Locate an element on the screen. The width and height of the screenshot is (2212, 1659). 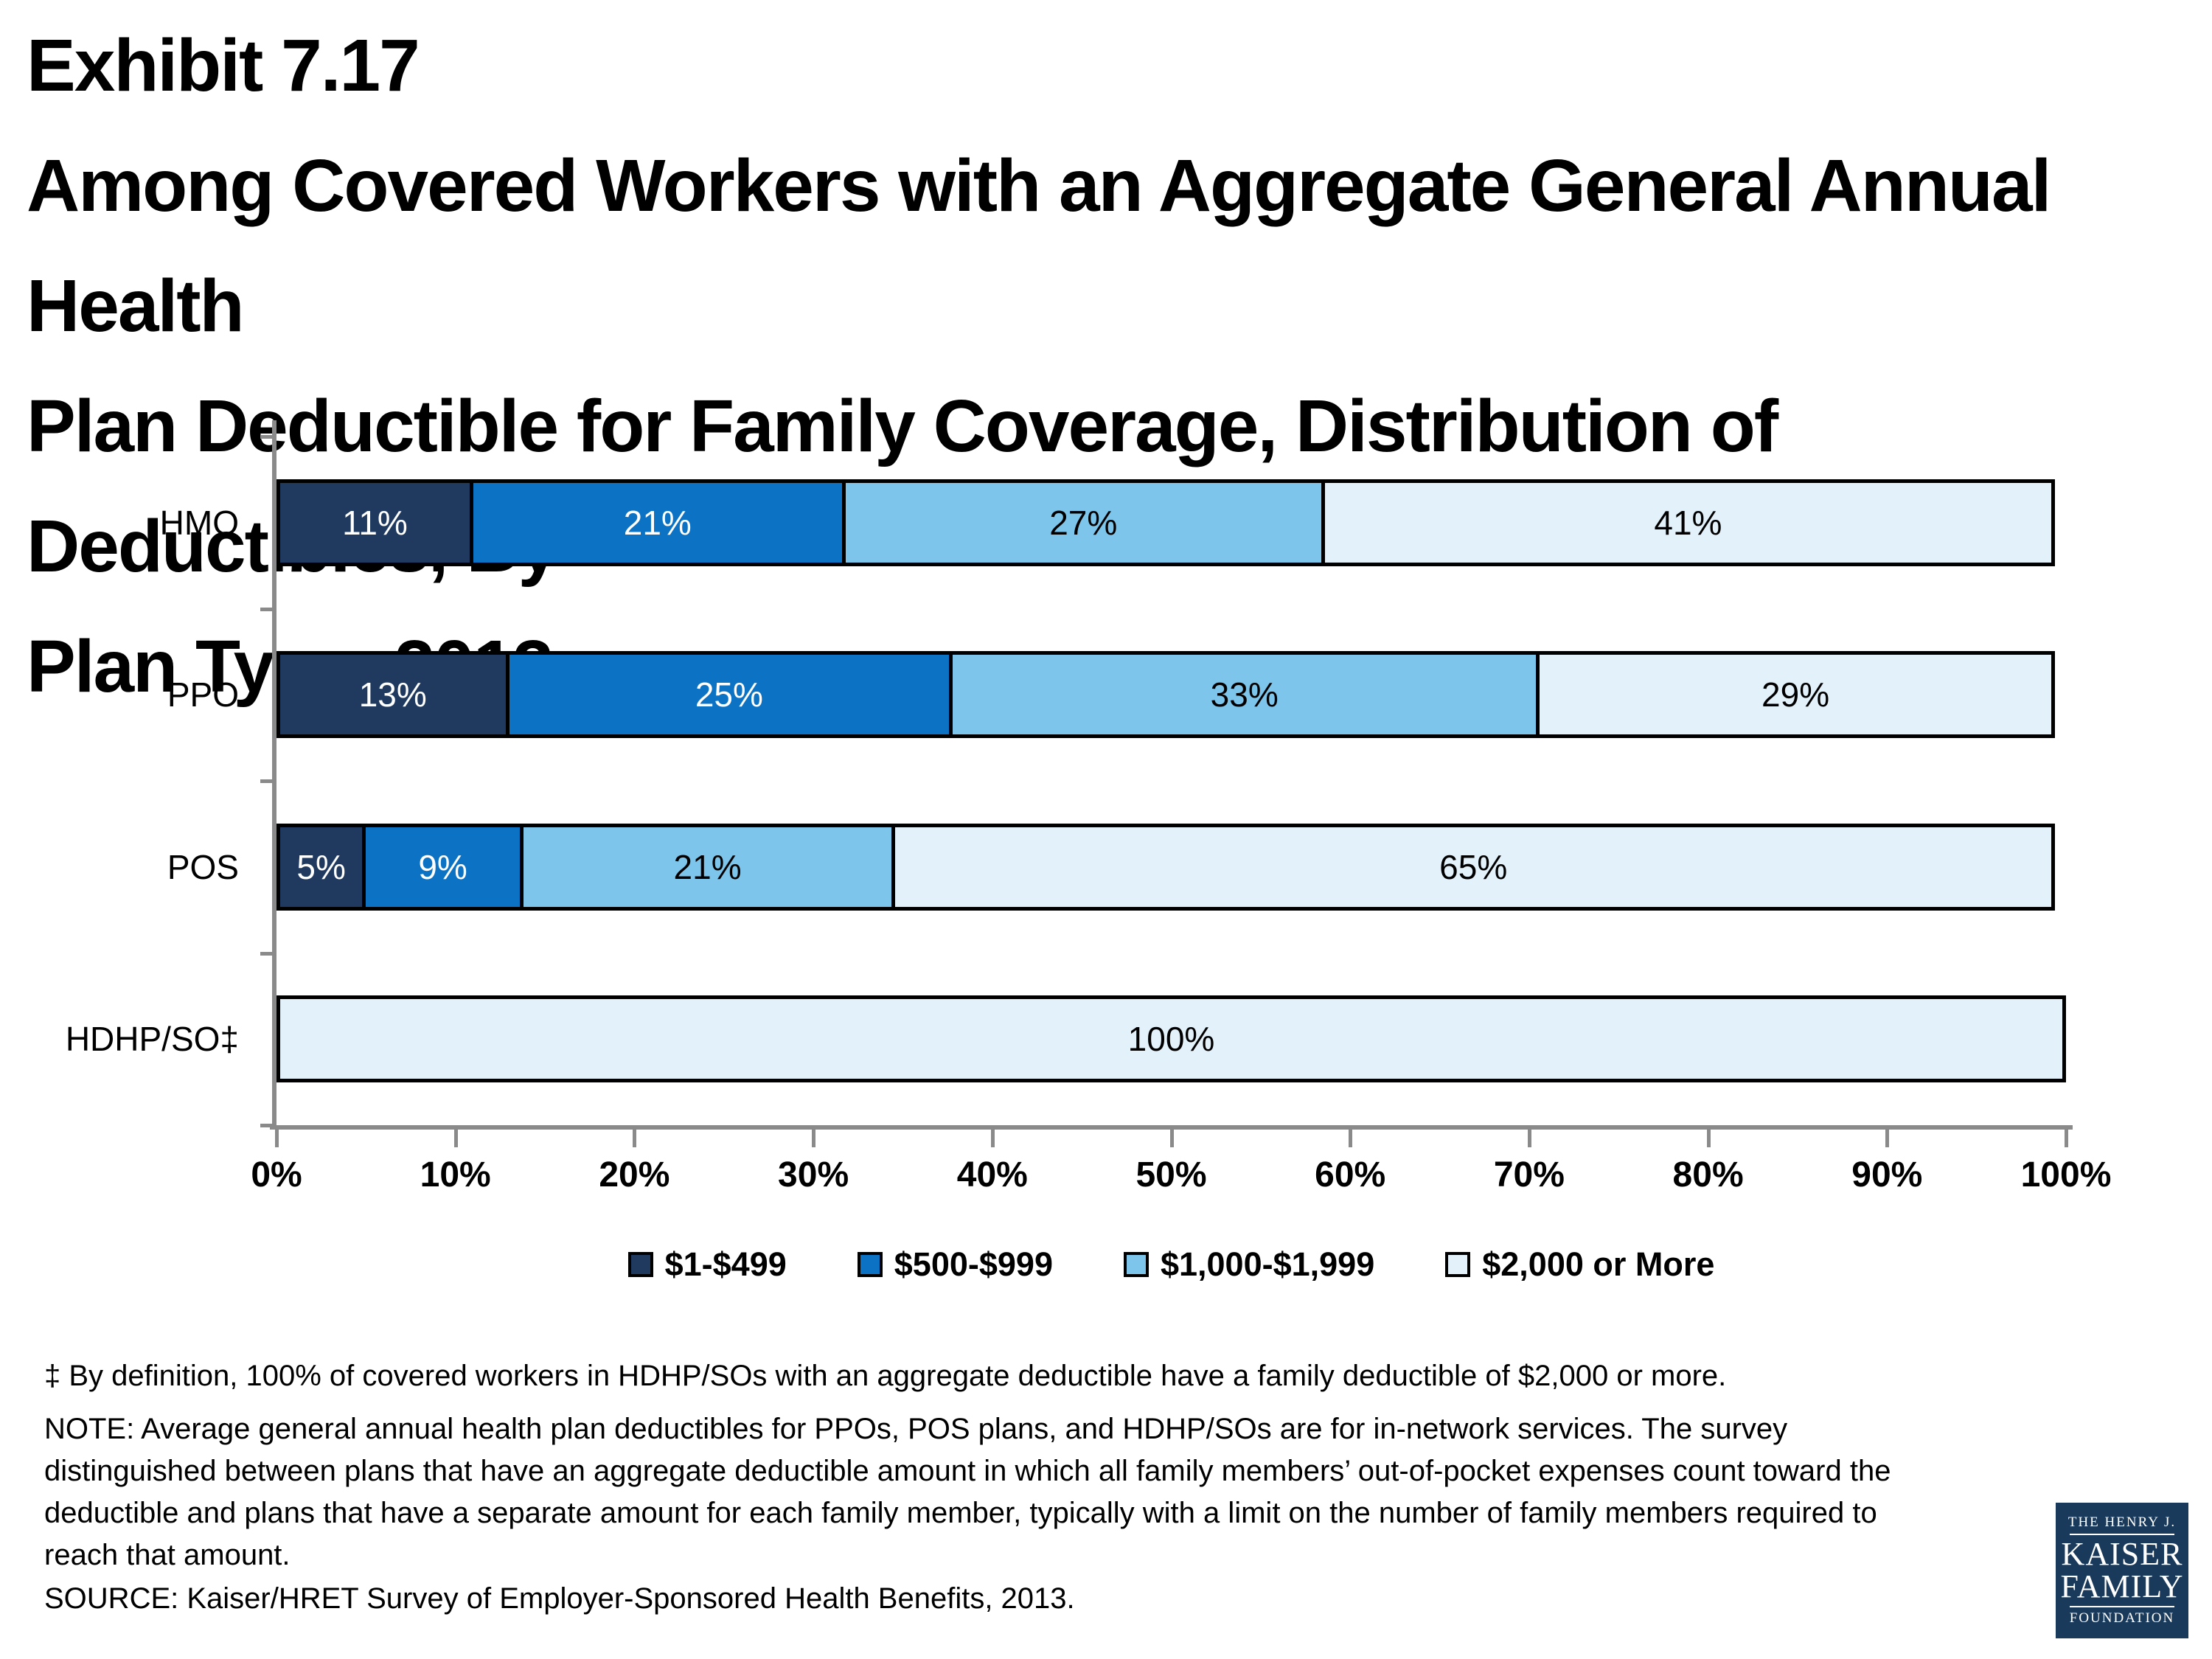
bar-segment: 25% is located at coordinates (729, 694).